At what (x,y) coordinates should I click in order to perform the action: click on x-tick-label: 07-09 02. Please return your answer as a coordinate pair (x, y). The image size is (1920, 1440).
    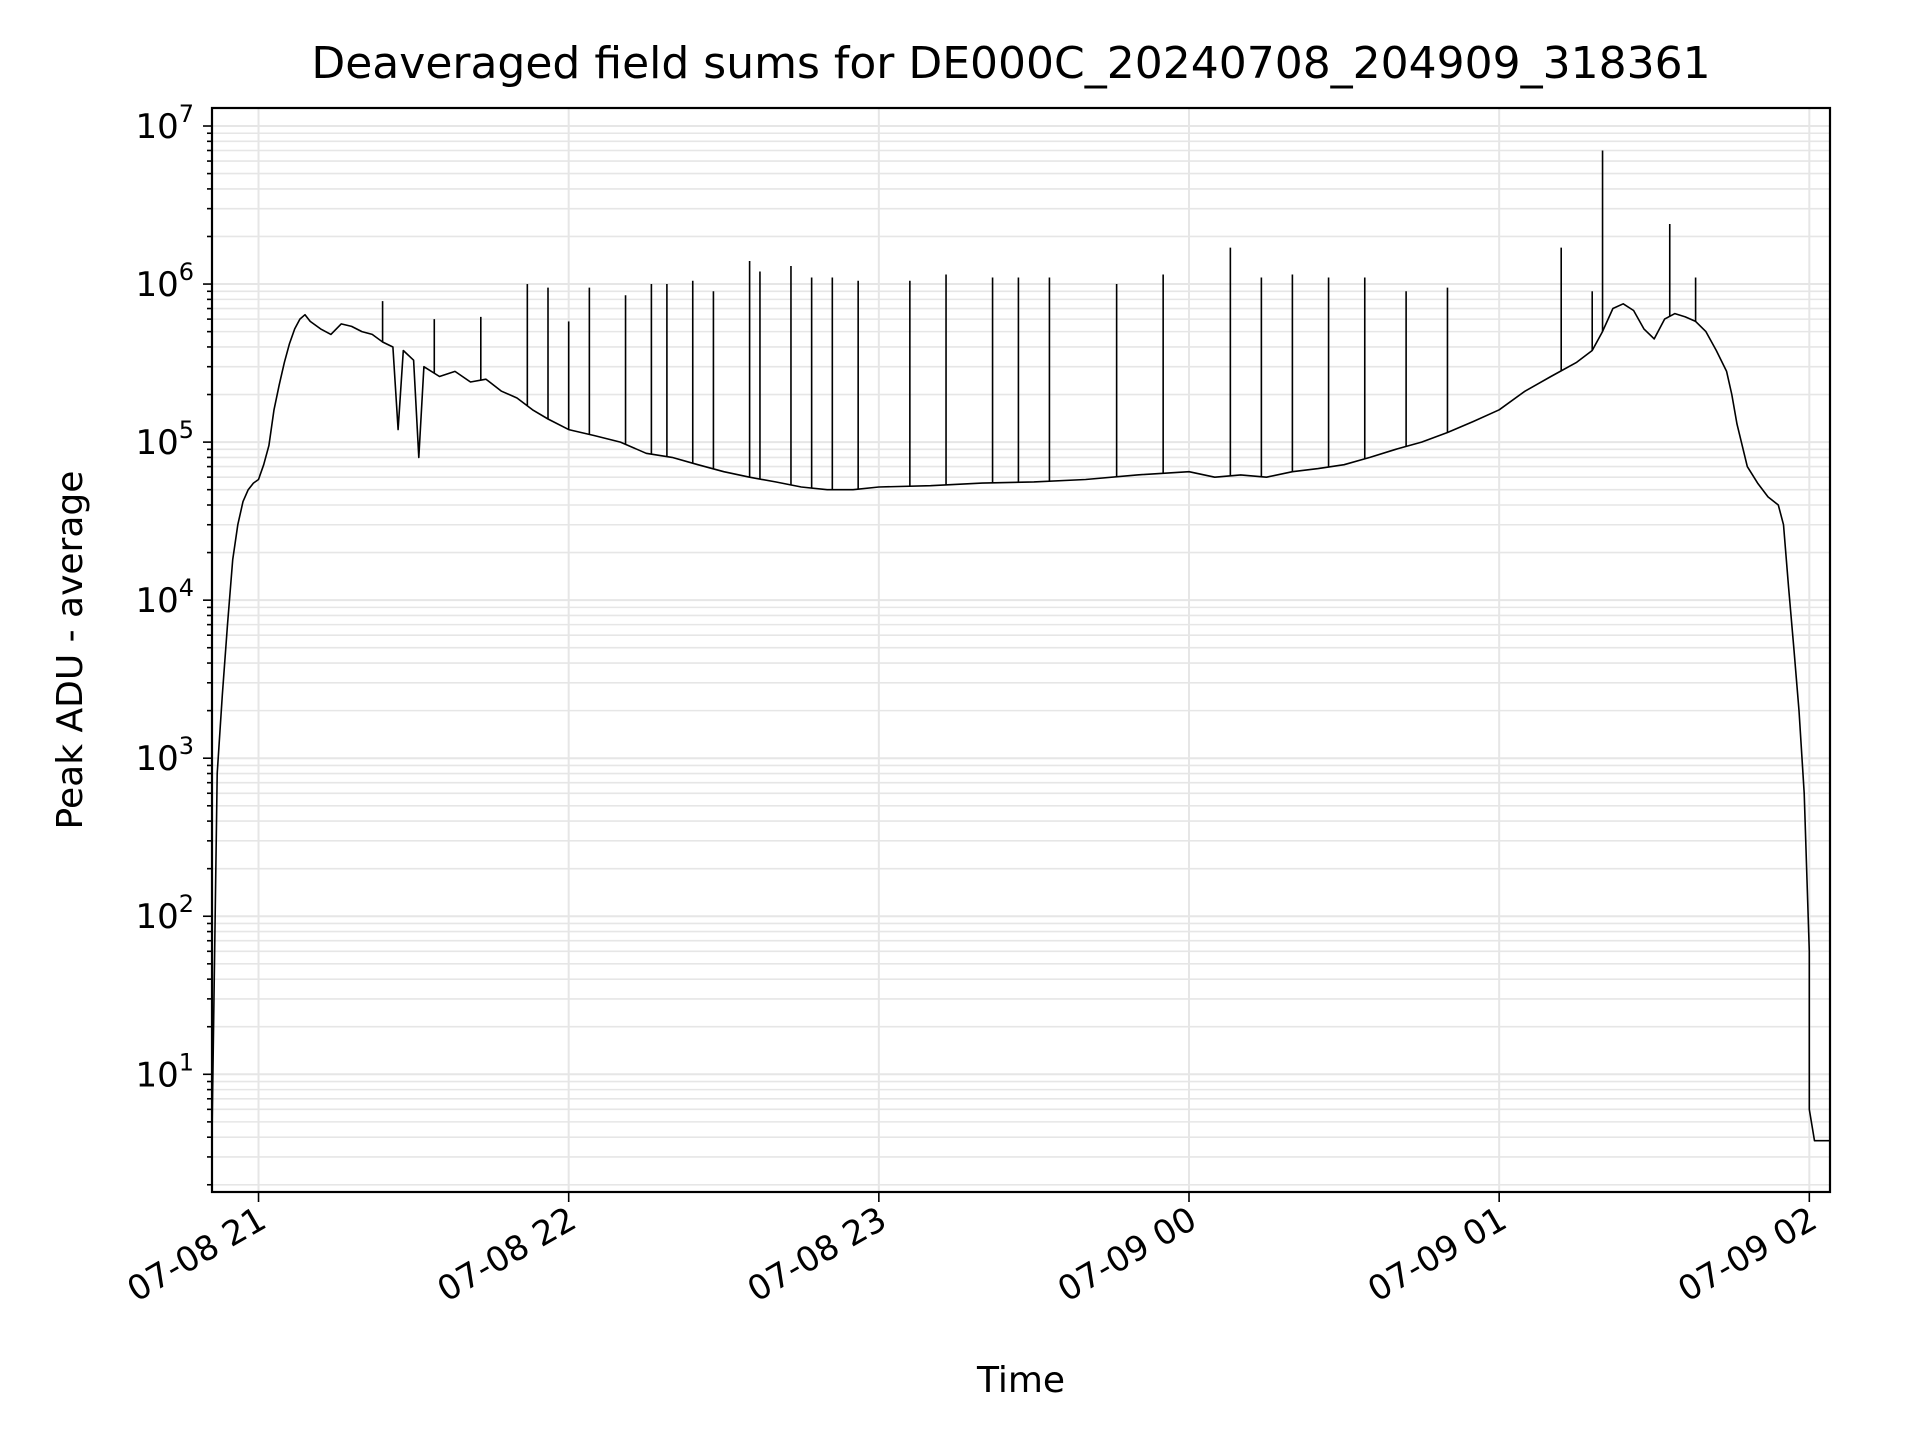
    Looking at the image, I should click on (1747, 1254).